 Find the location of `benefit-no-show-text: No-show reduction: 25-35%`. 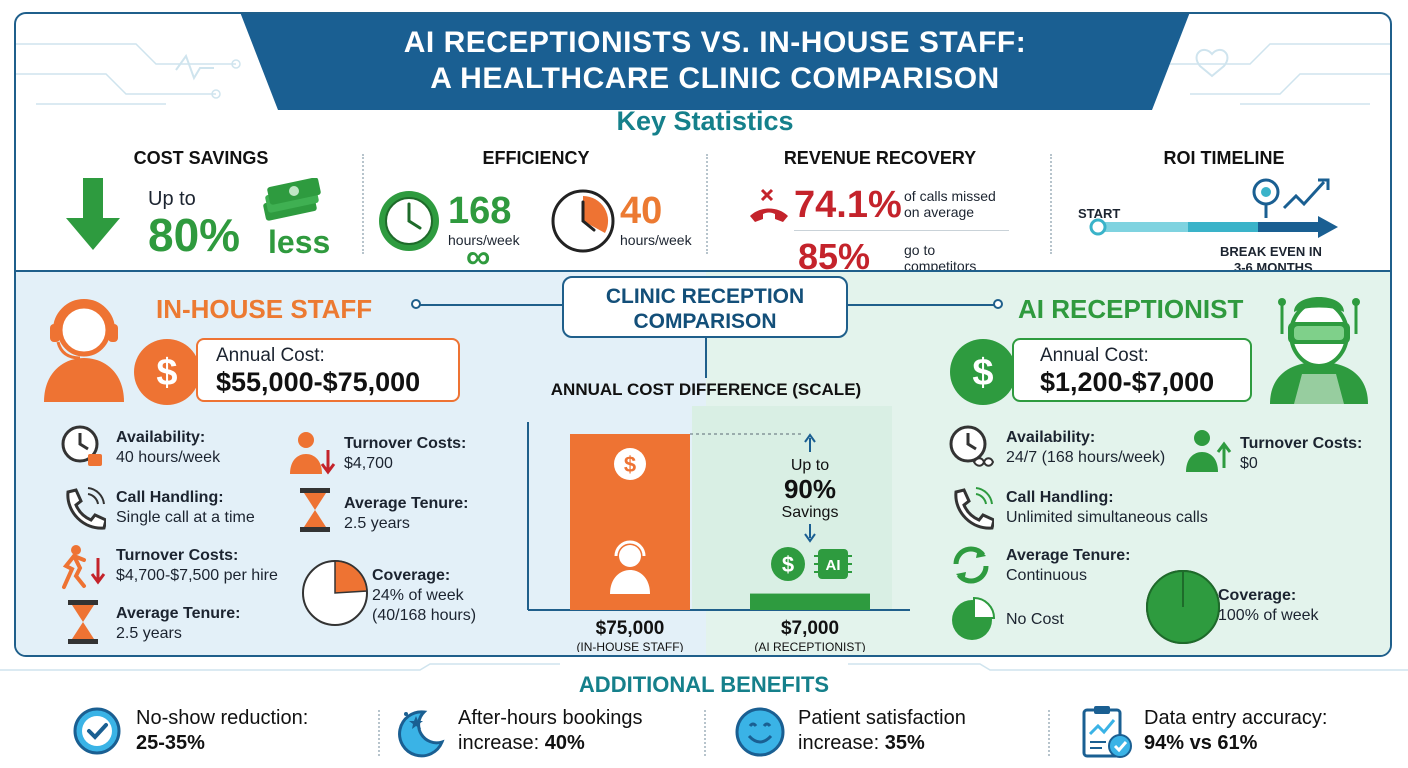

benefit-no-show-text: No-show reduction: 25-35% is located at coordinates (222, 731).